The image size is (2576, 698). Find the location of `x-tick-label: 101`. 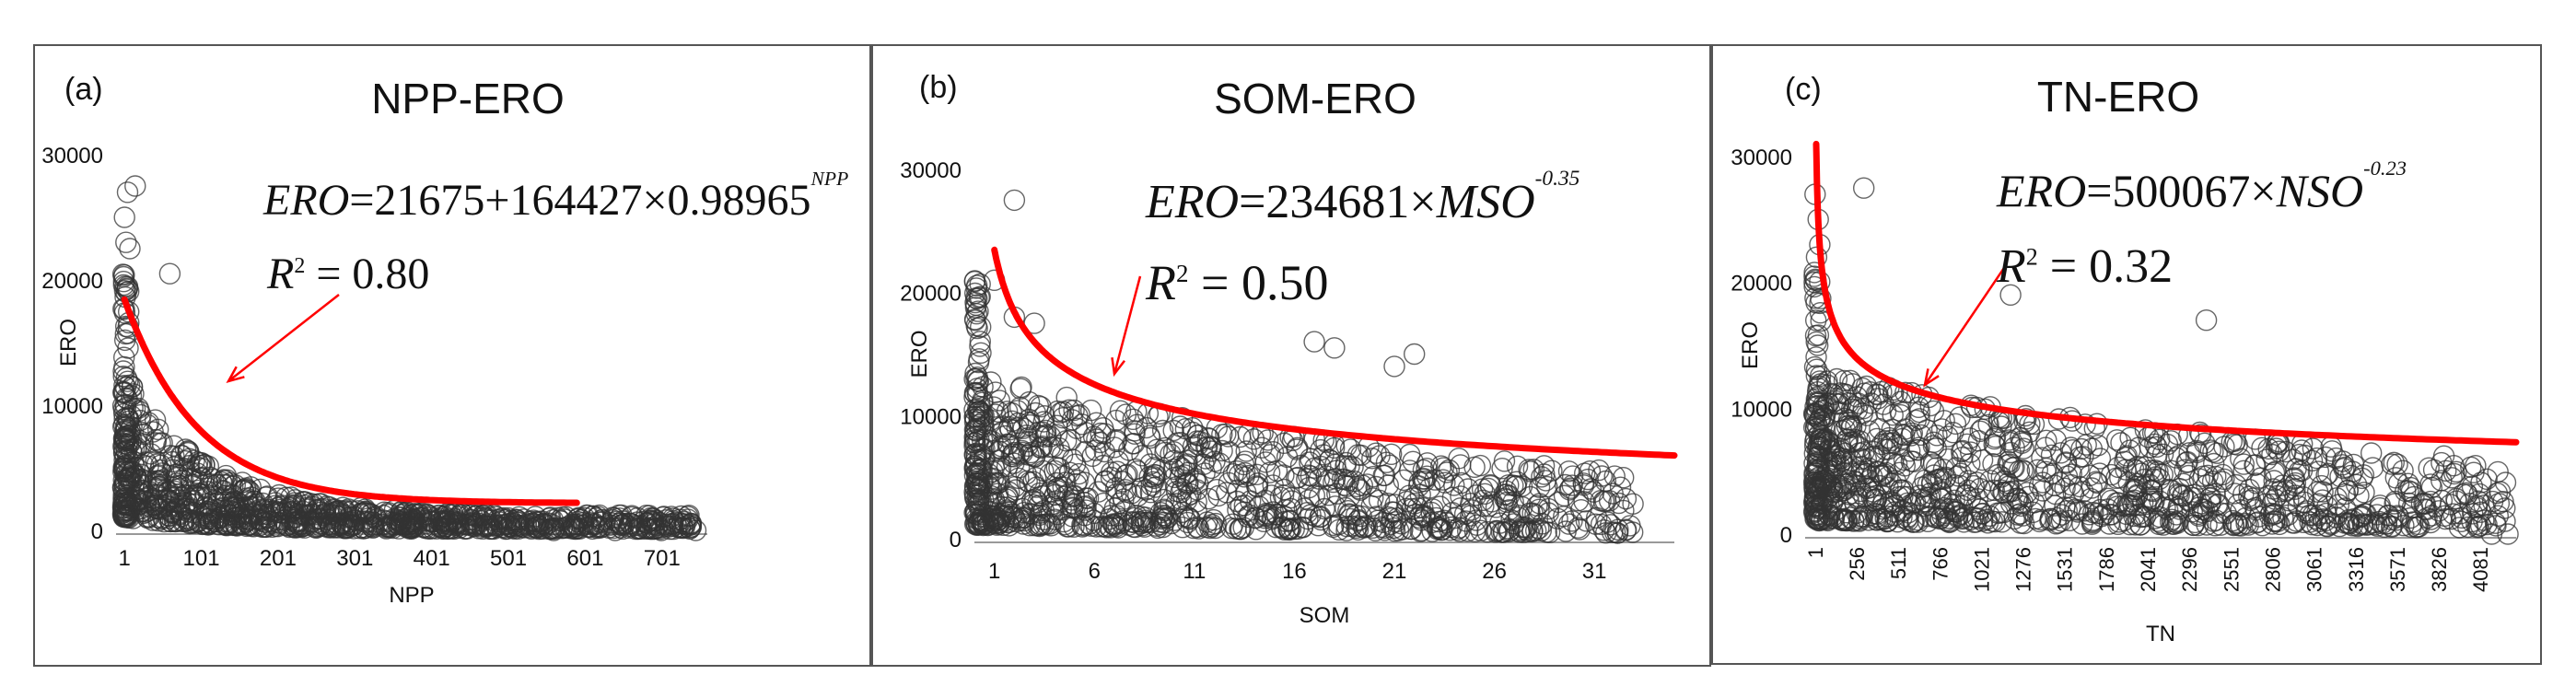

x-tick-label: 101 is located at coordinates (201, 558).